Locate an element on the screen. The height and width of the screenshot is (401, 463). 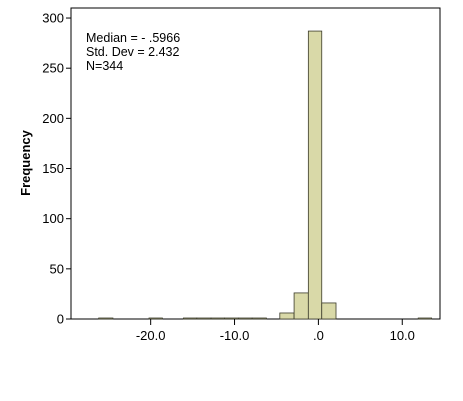
y-tick-label-2: 100 is located at coordinates (53, 218).